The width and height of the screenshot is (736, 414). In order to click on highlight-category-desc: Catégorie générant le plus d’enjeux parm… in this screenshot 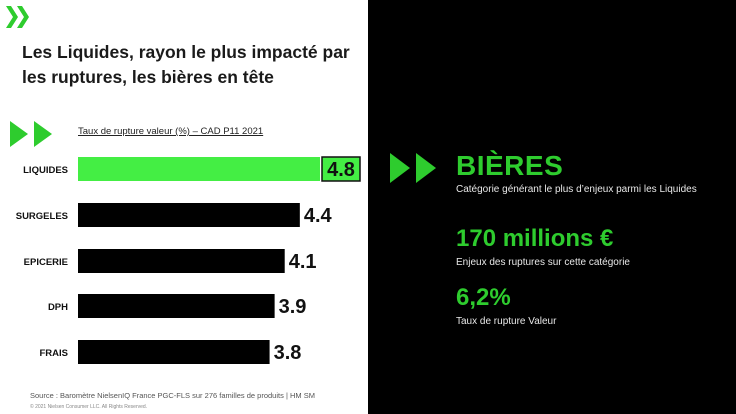, I will do `click(576, 189)`.